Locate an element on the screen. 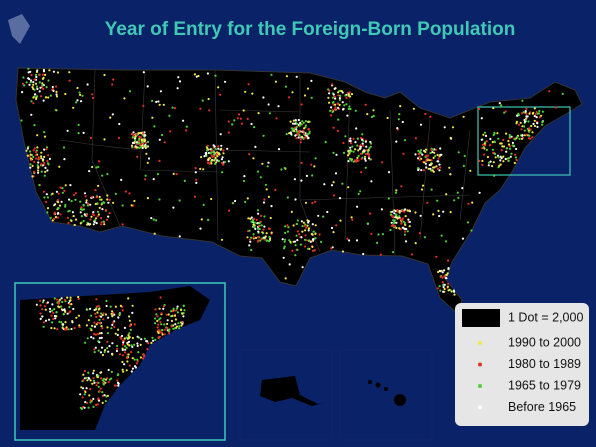 This screenshot has width=596, height=447. logo is located at coordinates (19, 29).